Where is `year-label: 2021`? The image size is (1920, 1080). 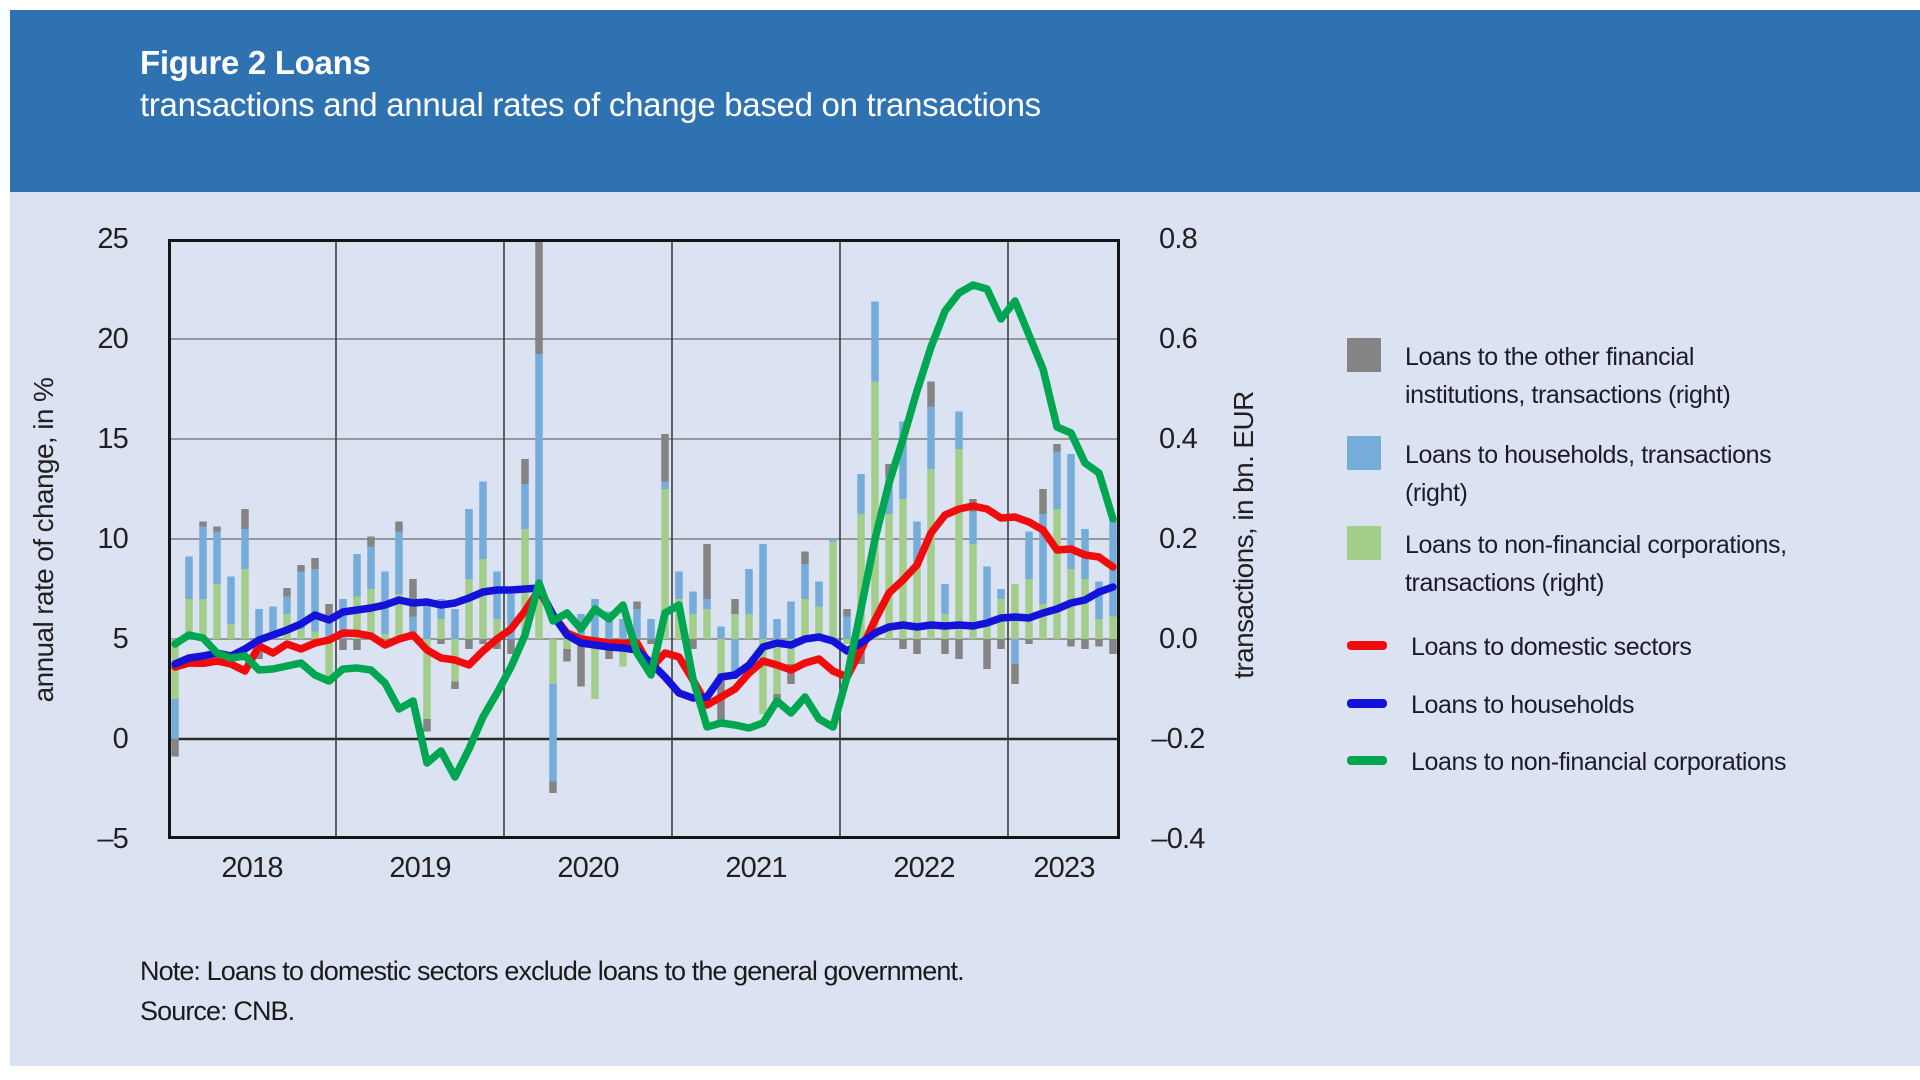 year-label: 2021 is located at coordinates (756, 868).